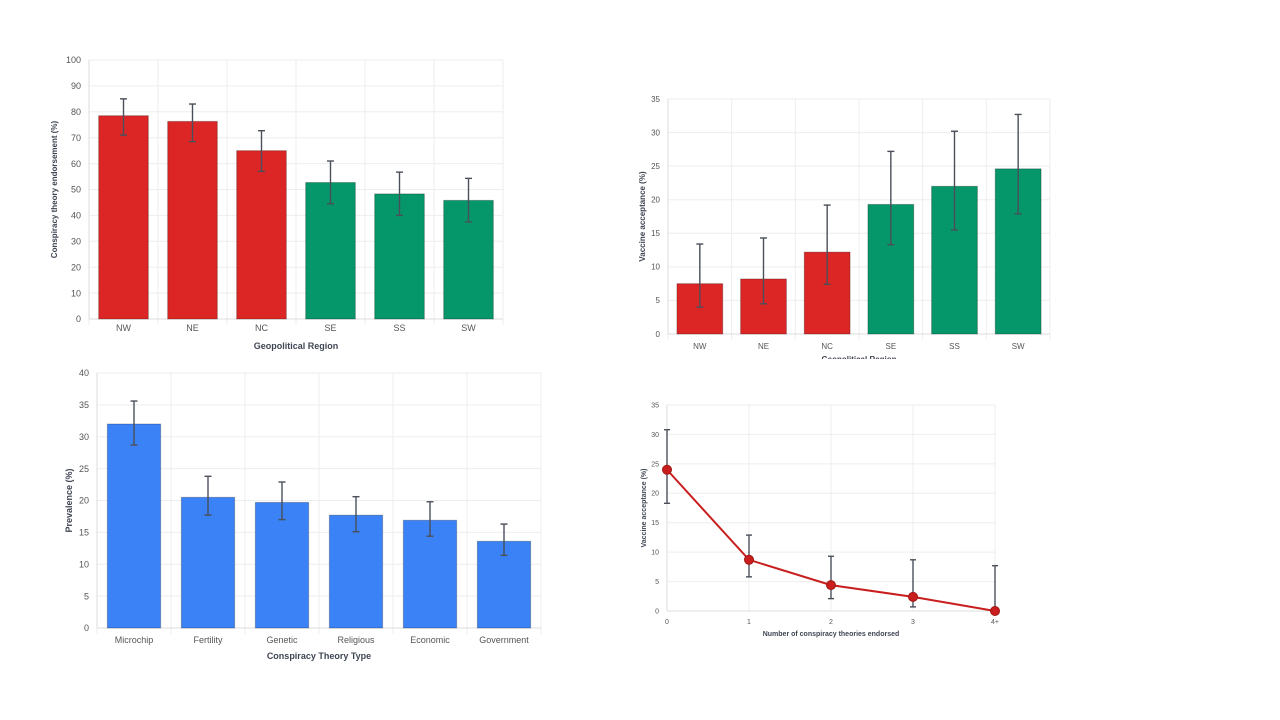 The image size is (1280, 720). I want to click on bar-microchip, so click(134, 526).